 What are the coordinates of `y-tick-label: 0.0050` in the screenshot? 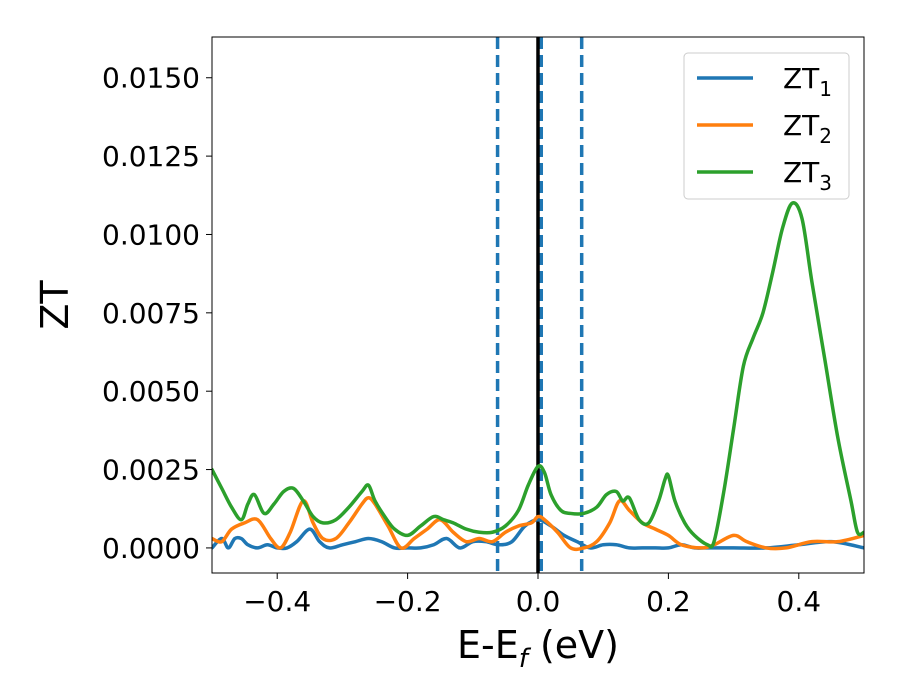 It's located at (151, 391).